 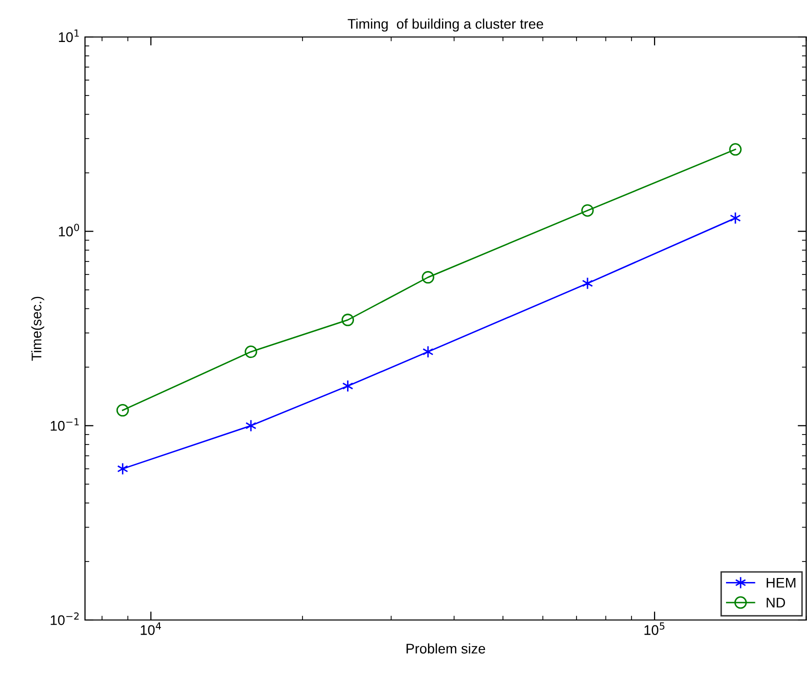 What do you see at coordinates (446, 25) in the screenshot?
I see `chart-title: Timing of building a cluster tree` at bounding box center [446, 25].